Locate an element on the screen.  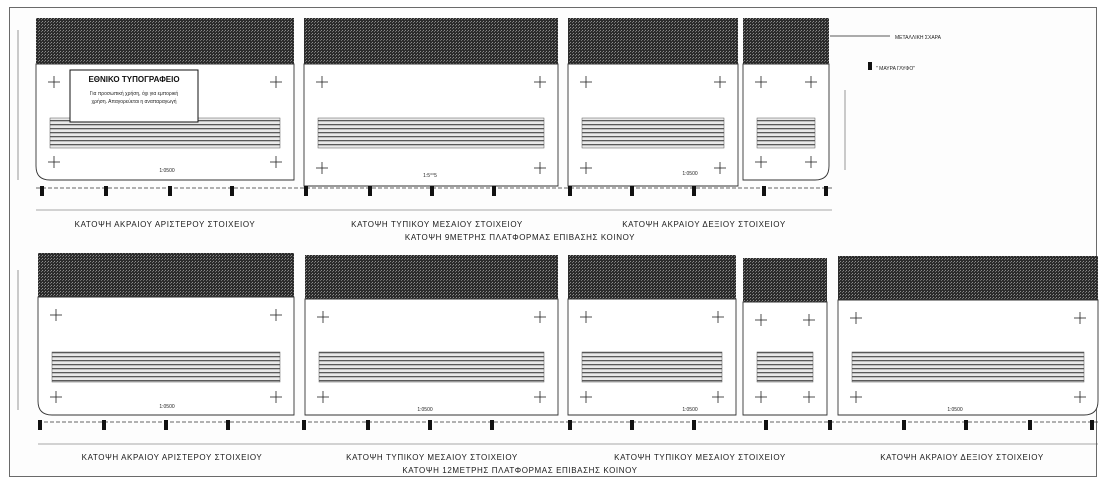
top-dim-1: 1:5°°5 is located at coordinates (430, 176).